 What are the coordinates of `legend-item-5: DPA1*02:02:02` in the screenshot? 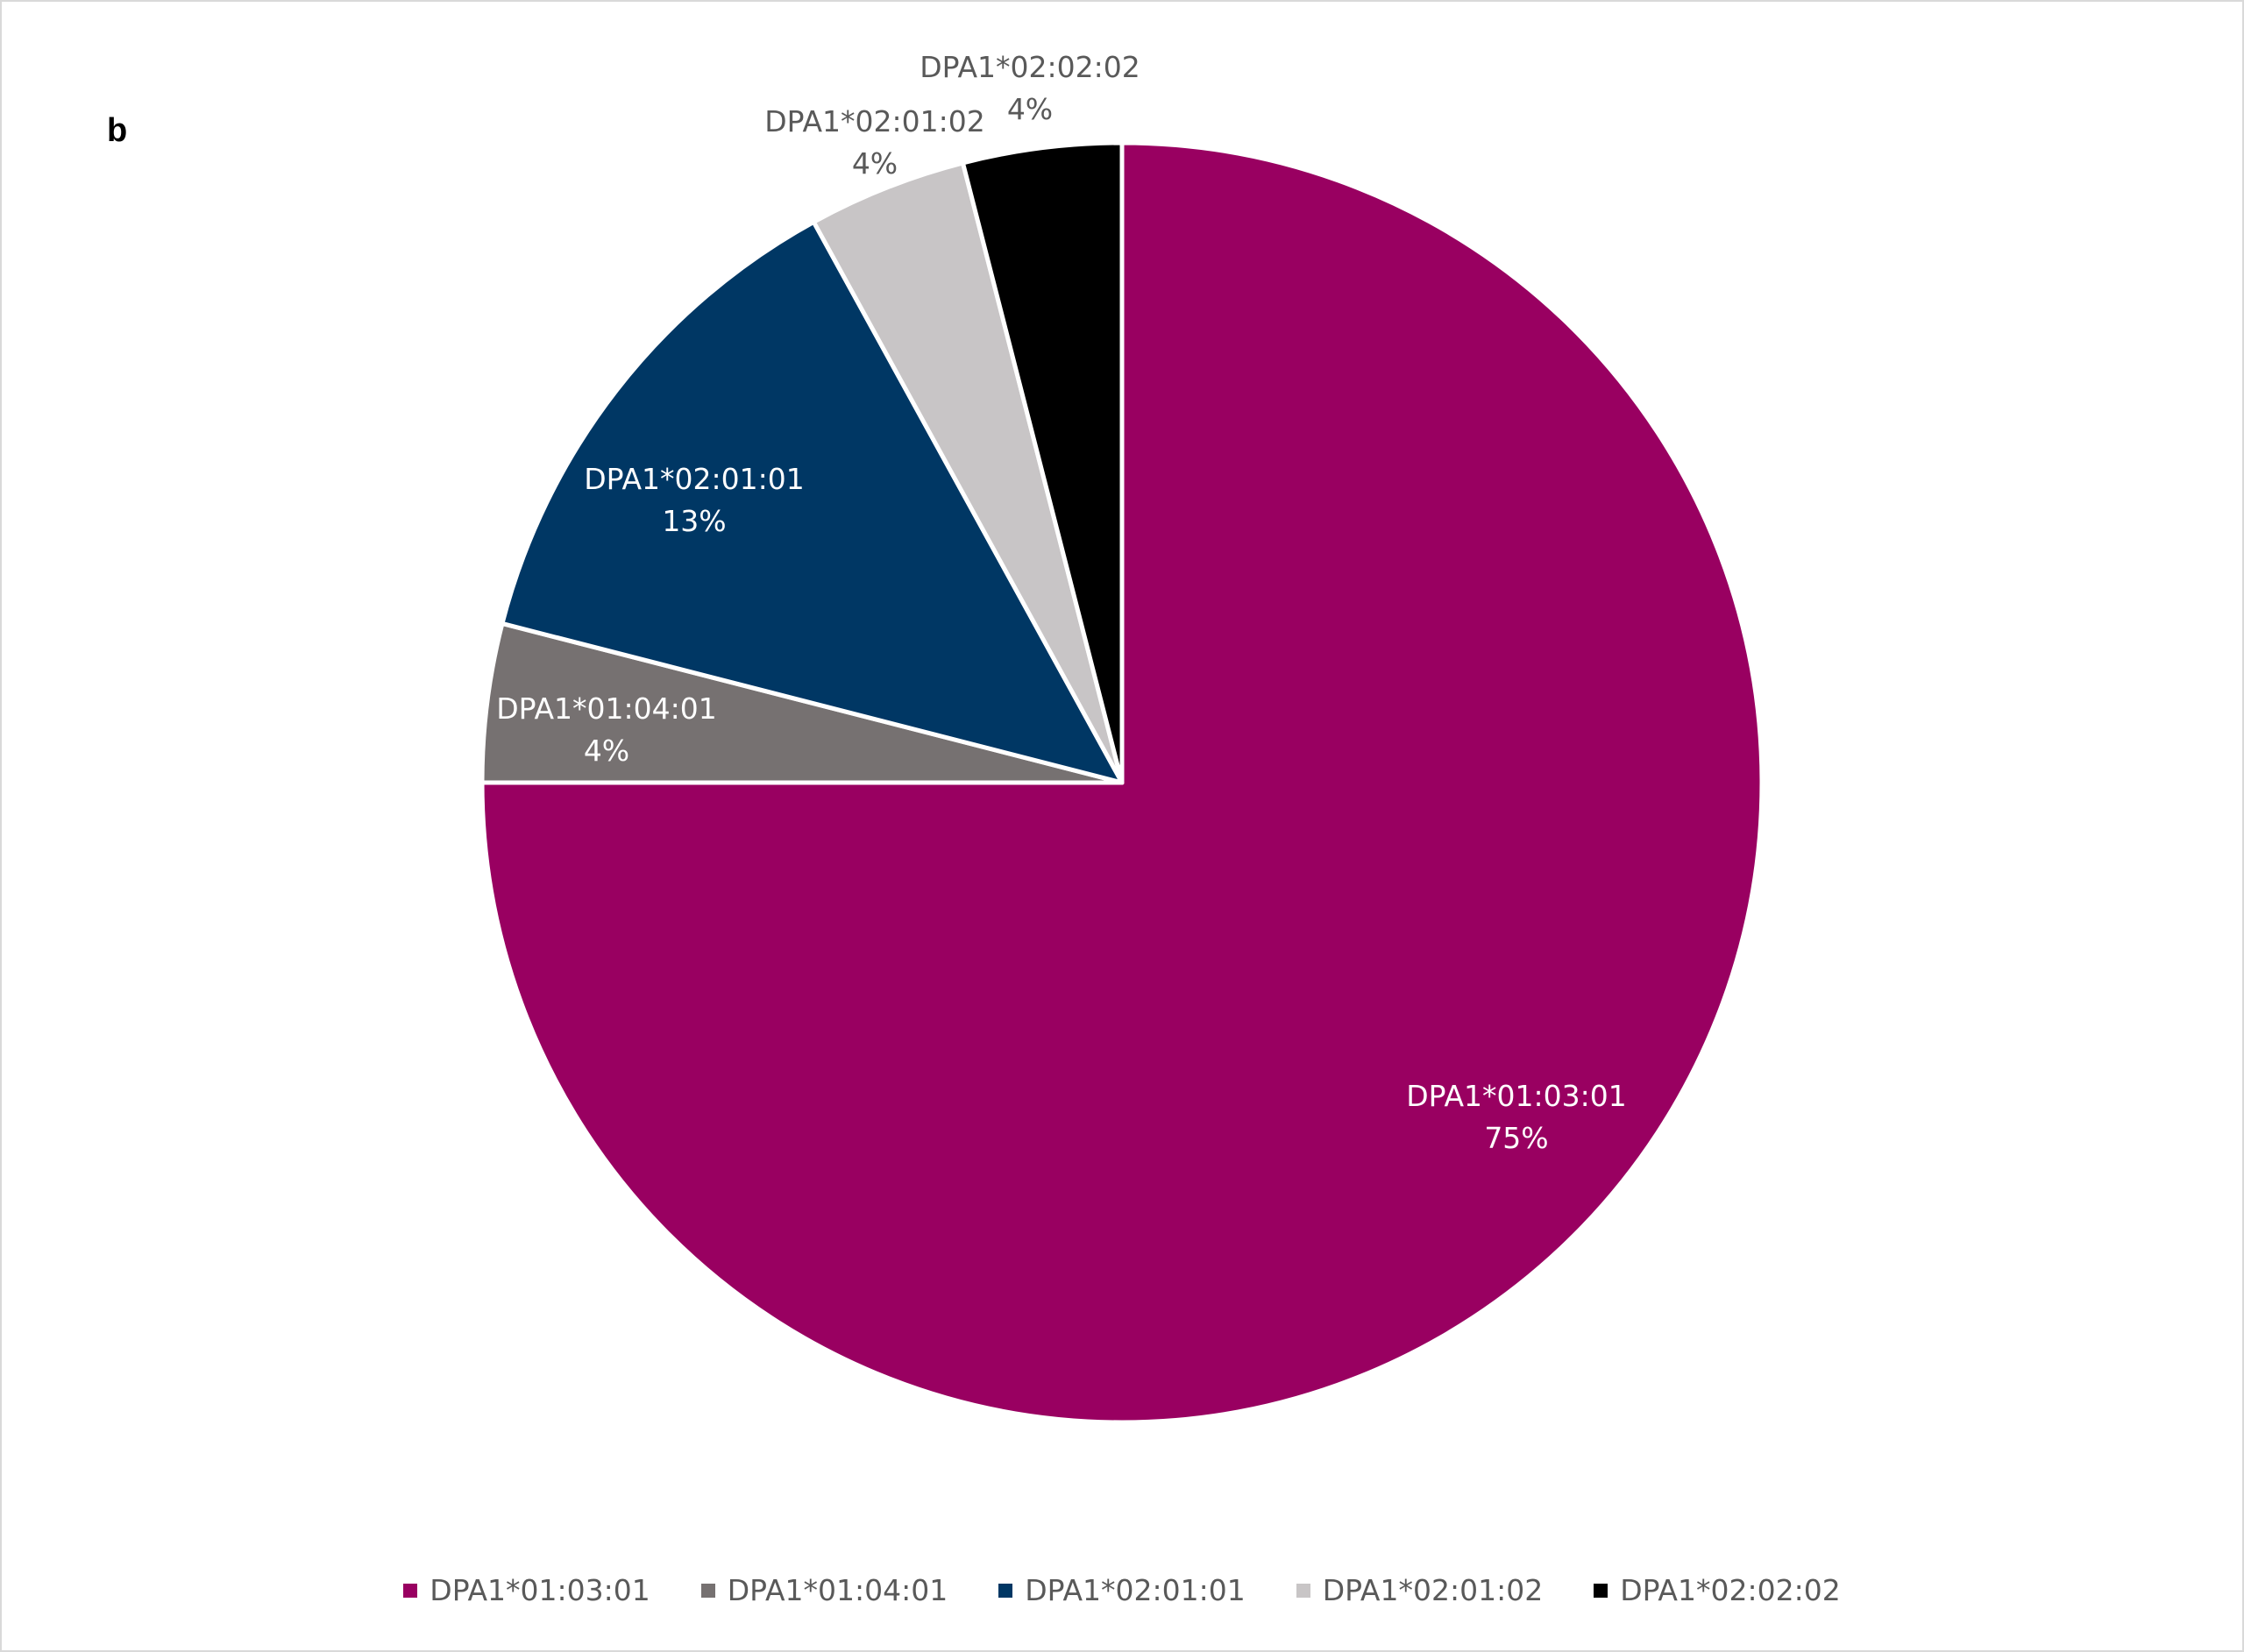 It's located at (1718, 1590).